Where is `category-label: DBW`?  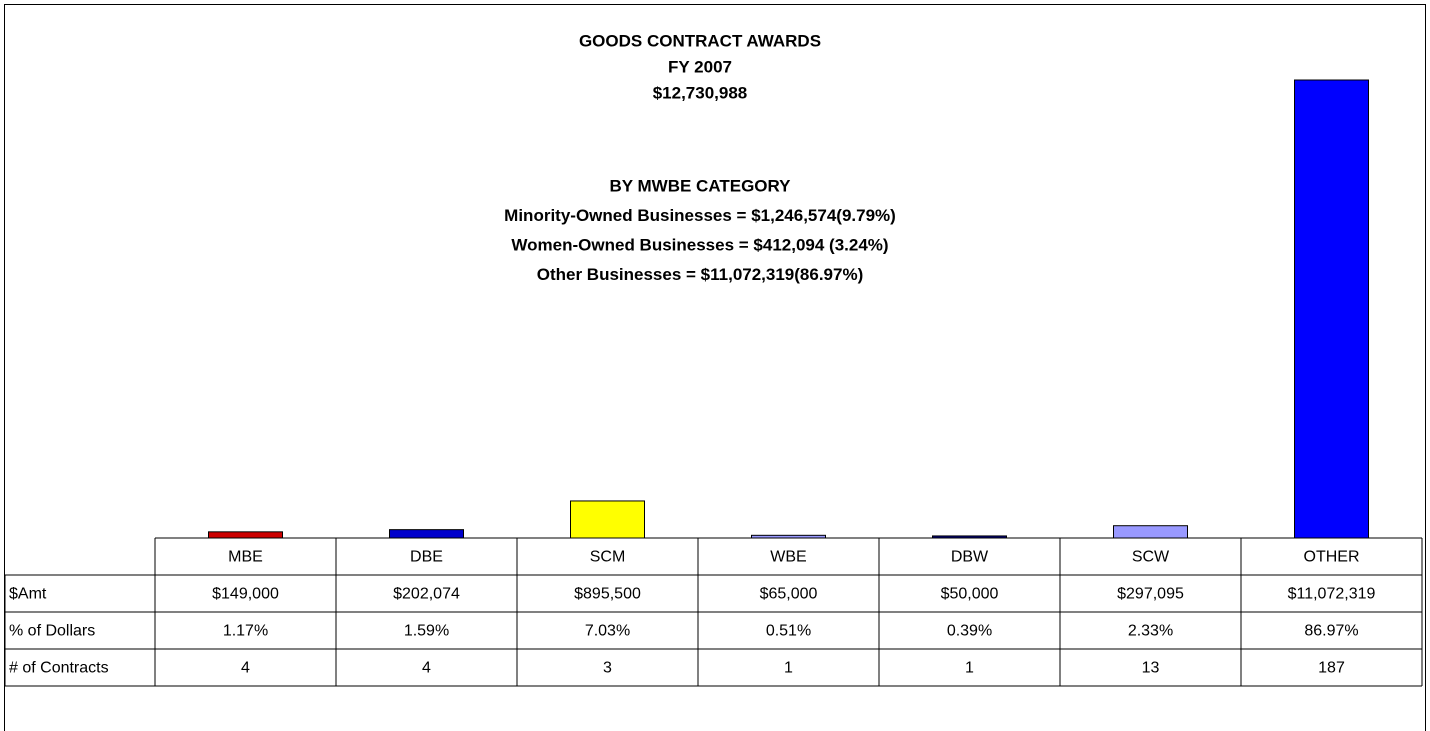 category-label: DBW is located at coordinates (970, 557).